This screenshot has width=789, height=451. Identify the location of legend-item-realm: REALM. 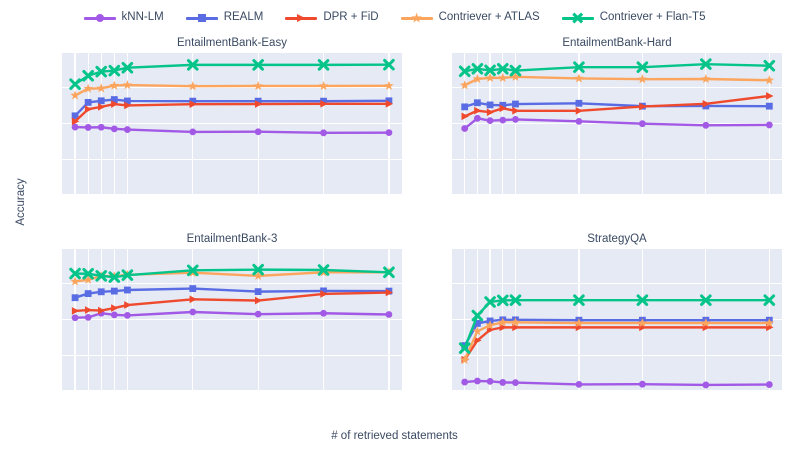
(224, 18).